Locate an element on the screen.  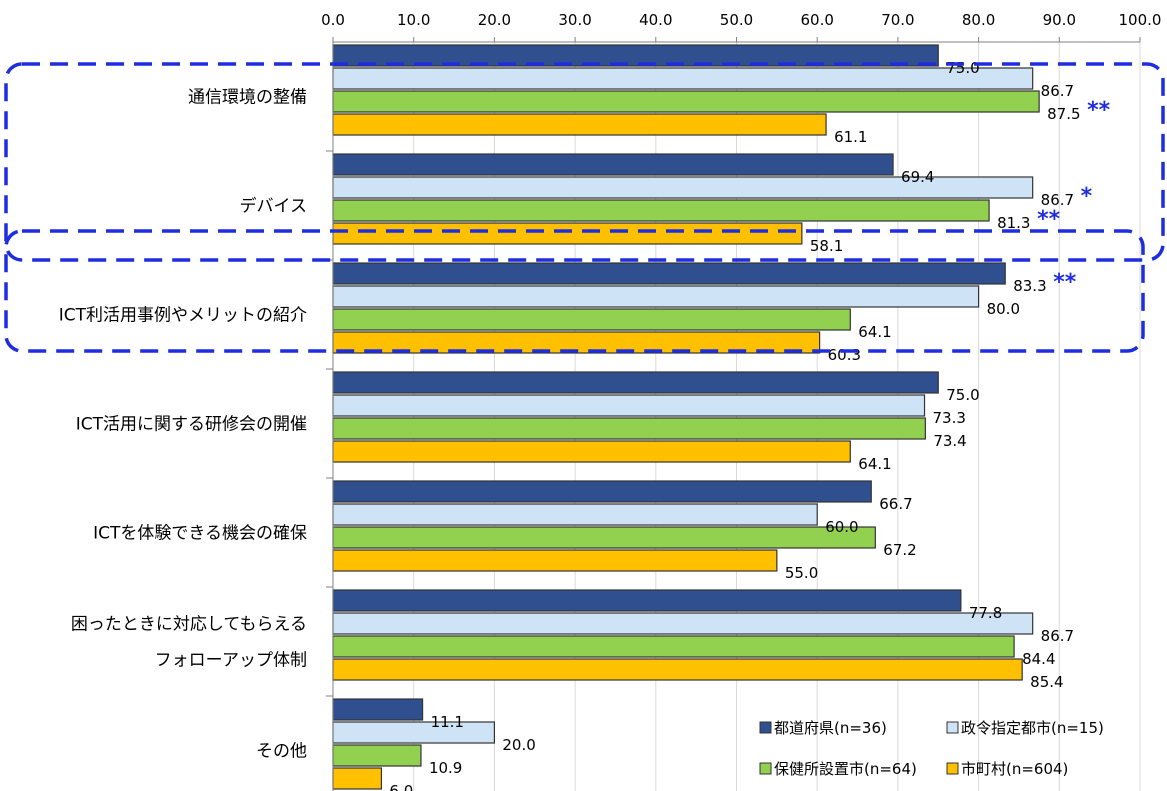
data-label: 58.1 is located at coordinates (826, 246).